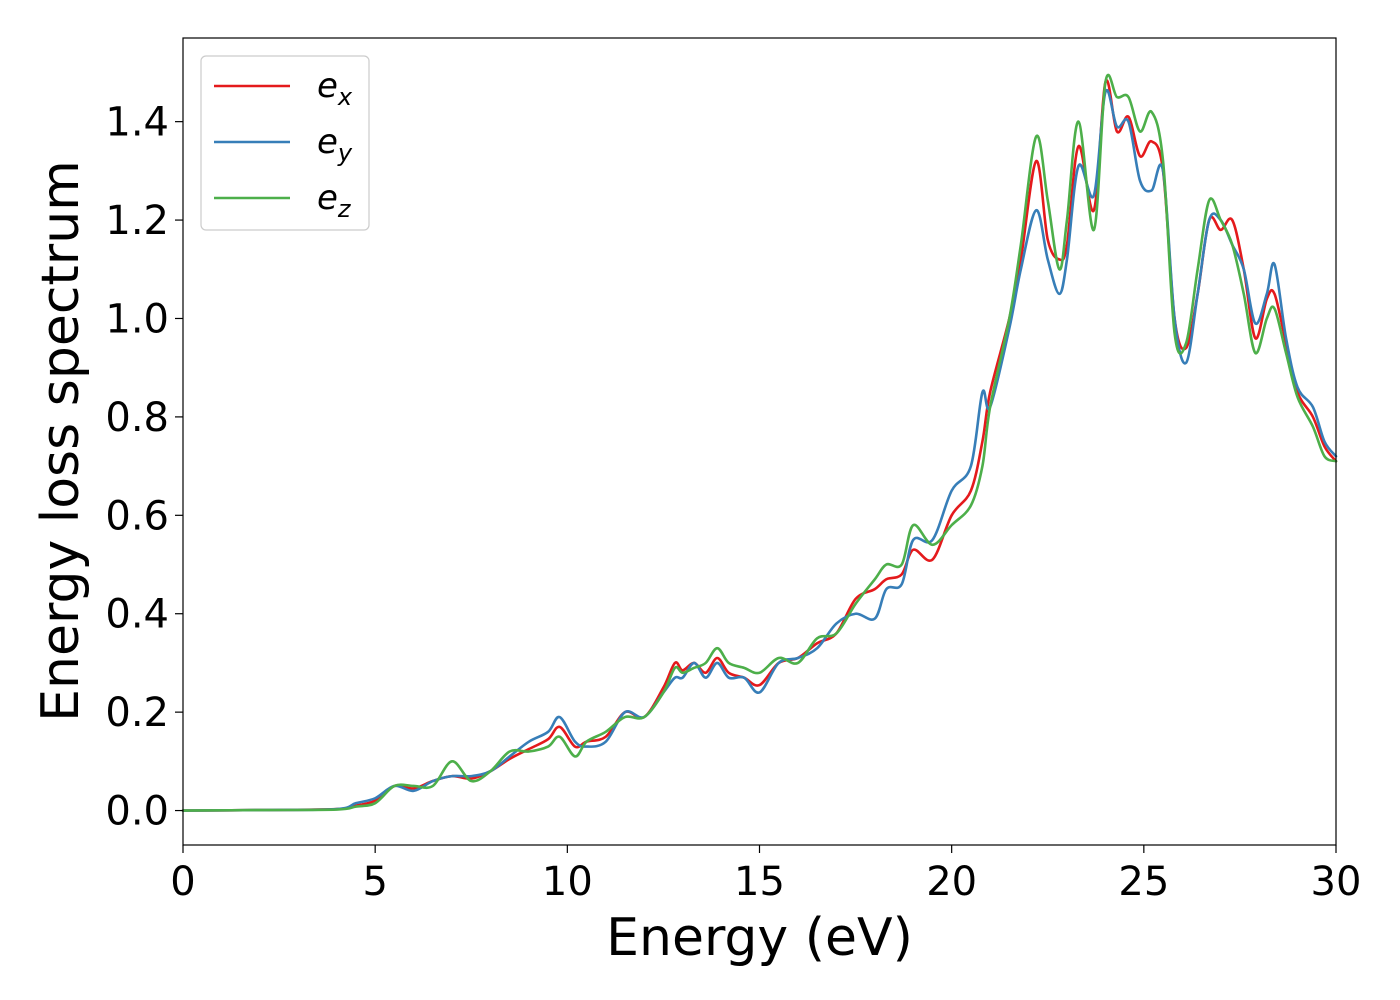 This screenshot has height=1000, width=1400. What do you see at coordinates (335, 144) in the screenshot?
I see `legend-label-y: ey` at bounding box center [335, 144].